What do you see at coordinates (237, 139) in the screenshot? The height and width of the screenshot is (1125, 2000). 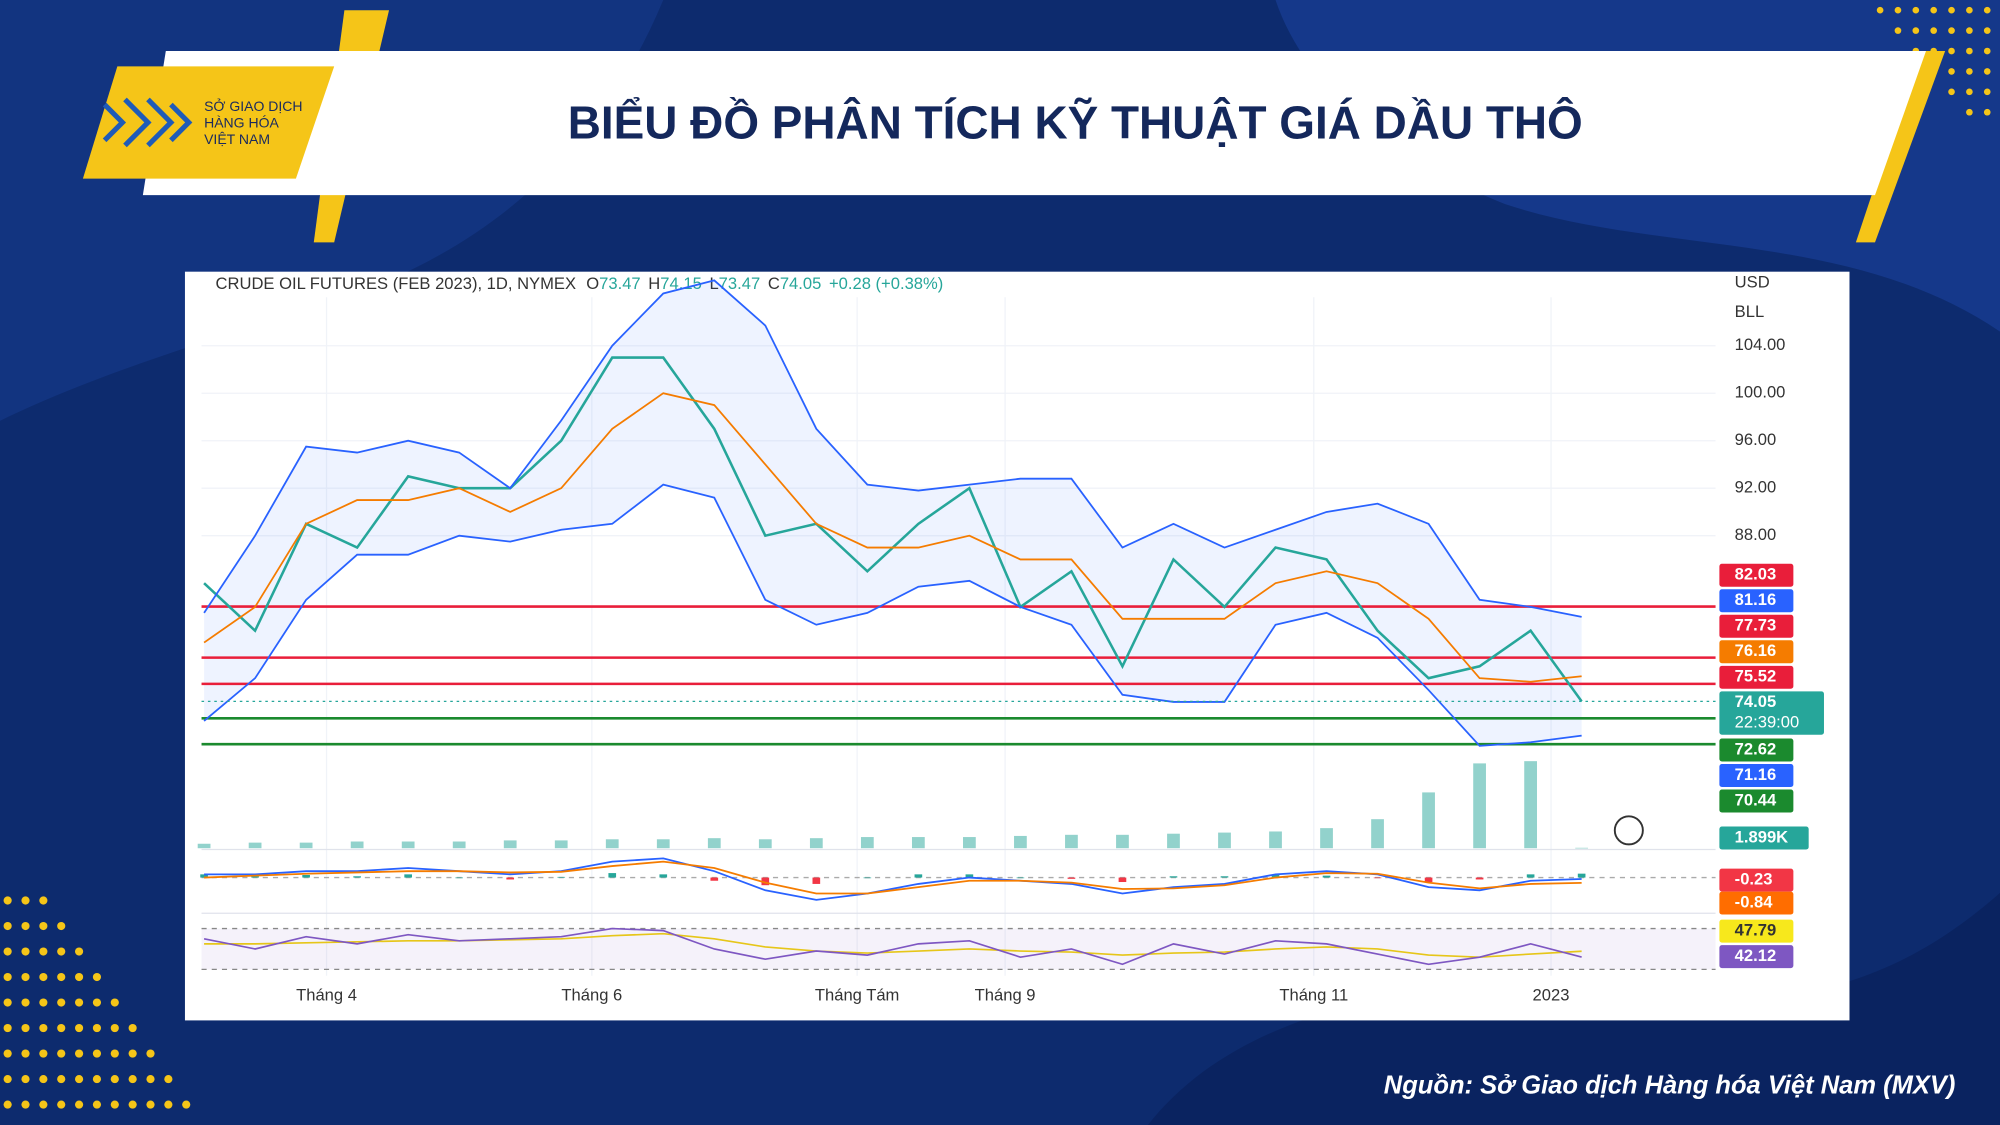 I see `logo-text: VIỆT NAM` at bounding box center [237, 139].